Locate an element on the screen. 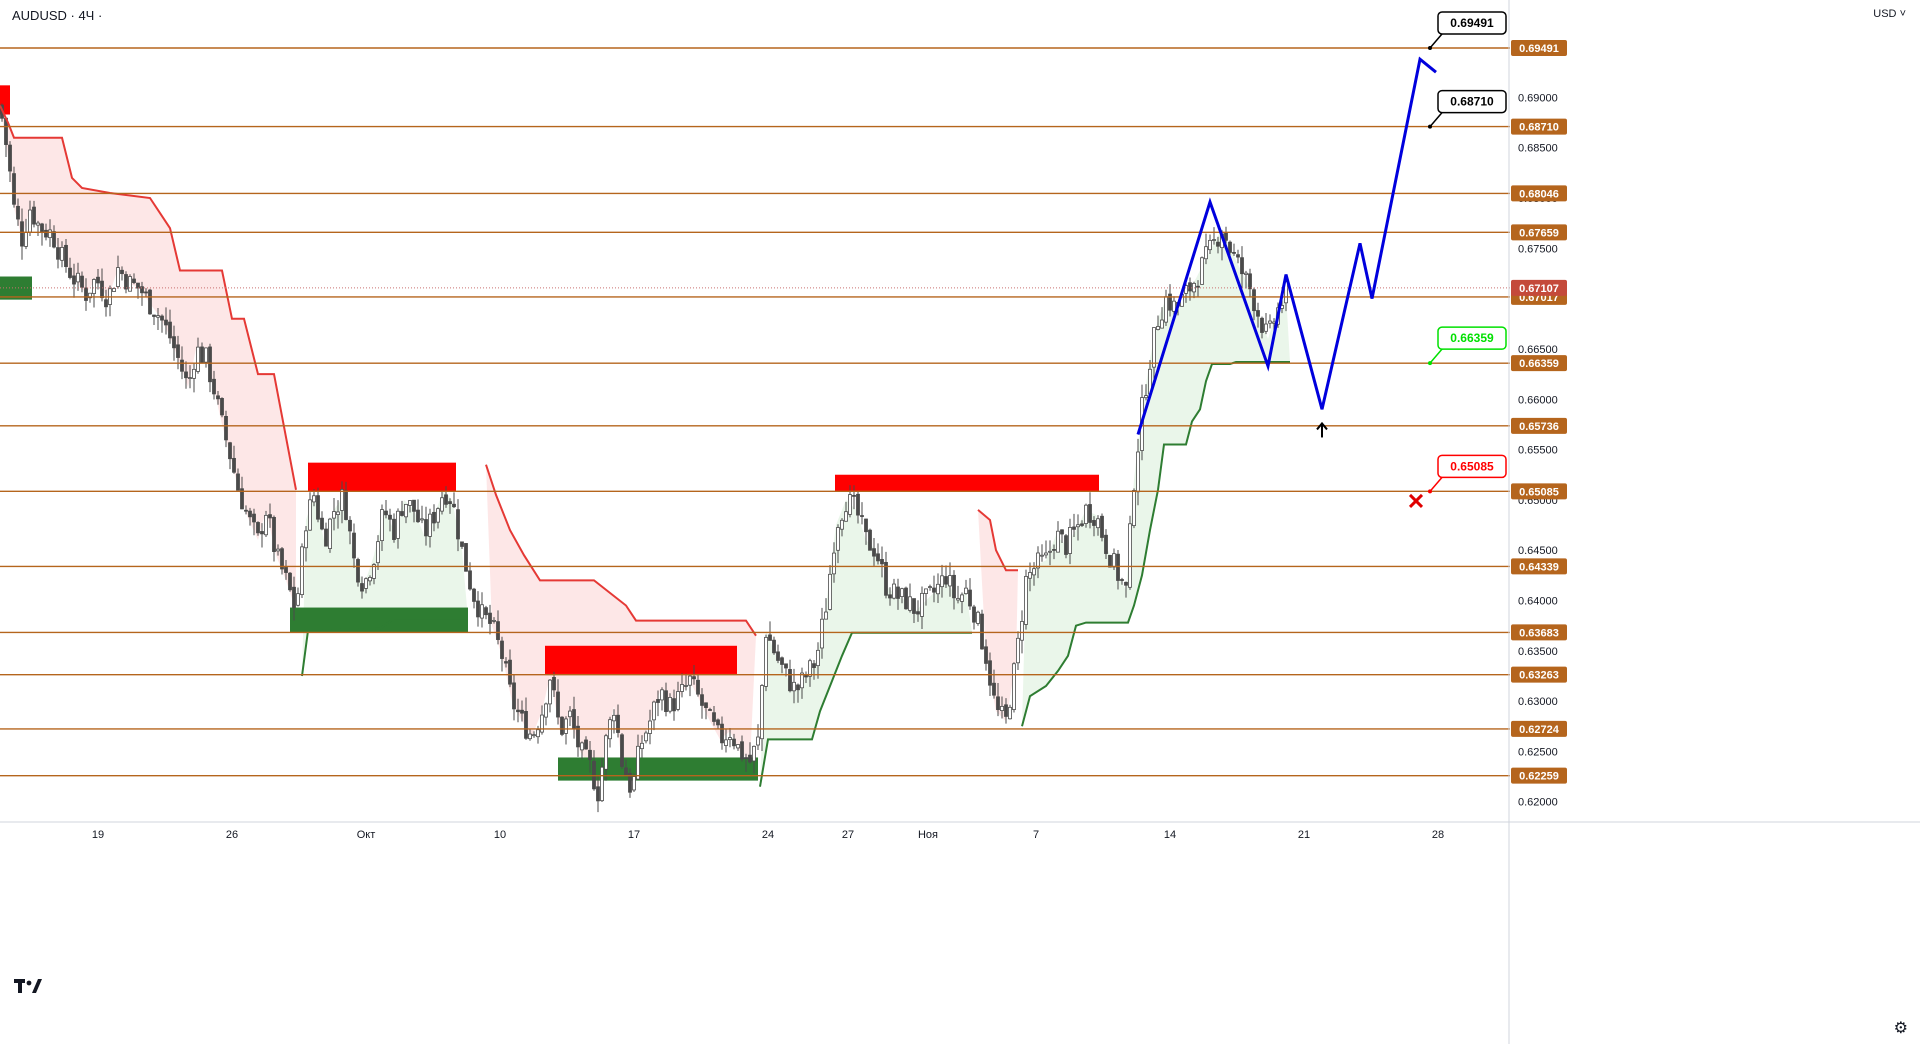 The width and height of the screenshot is (1920, 1049). symbol-title: AUDUSD · 4Ч · is located at coordinates (57, 15).